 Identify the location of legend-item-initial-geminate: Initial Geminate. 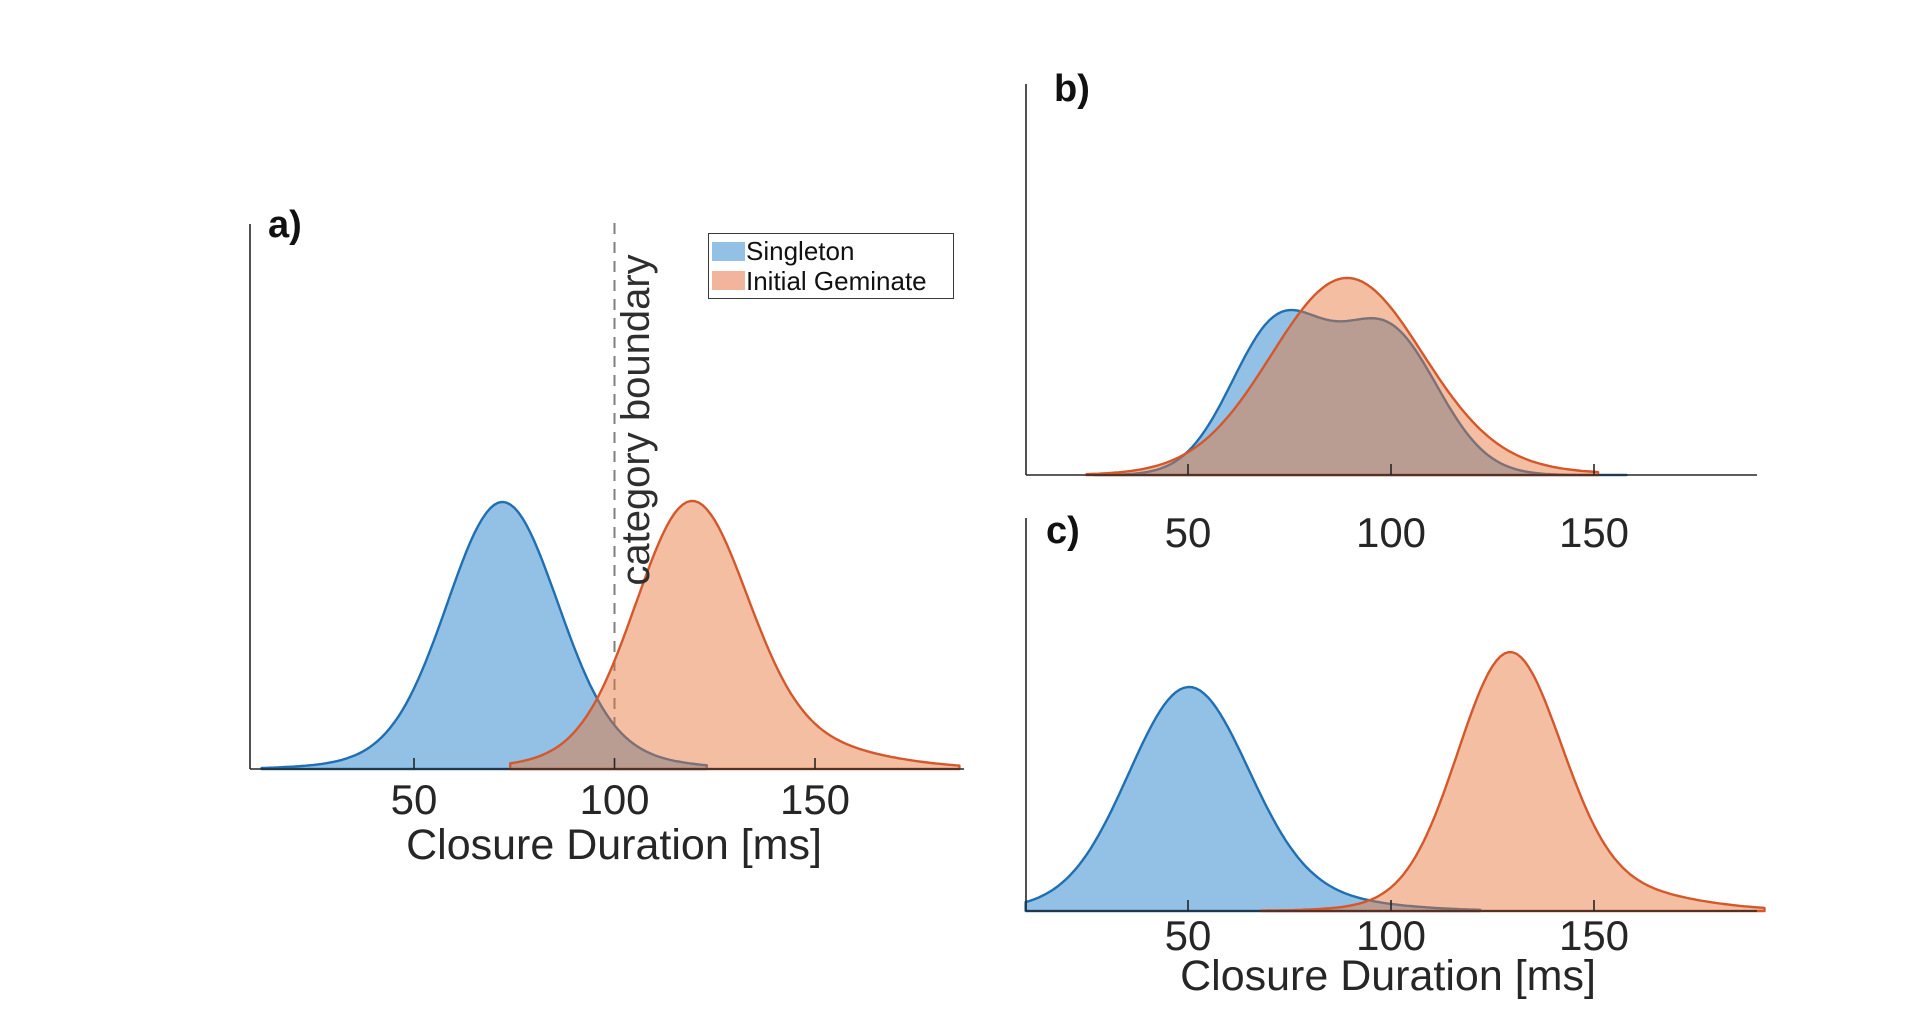
(832, 281).